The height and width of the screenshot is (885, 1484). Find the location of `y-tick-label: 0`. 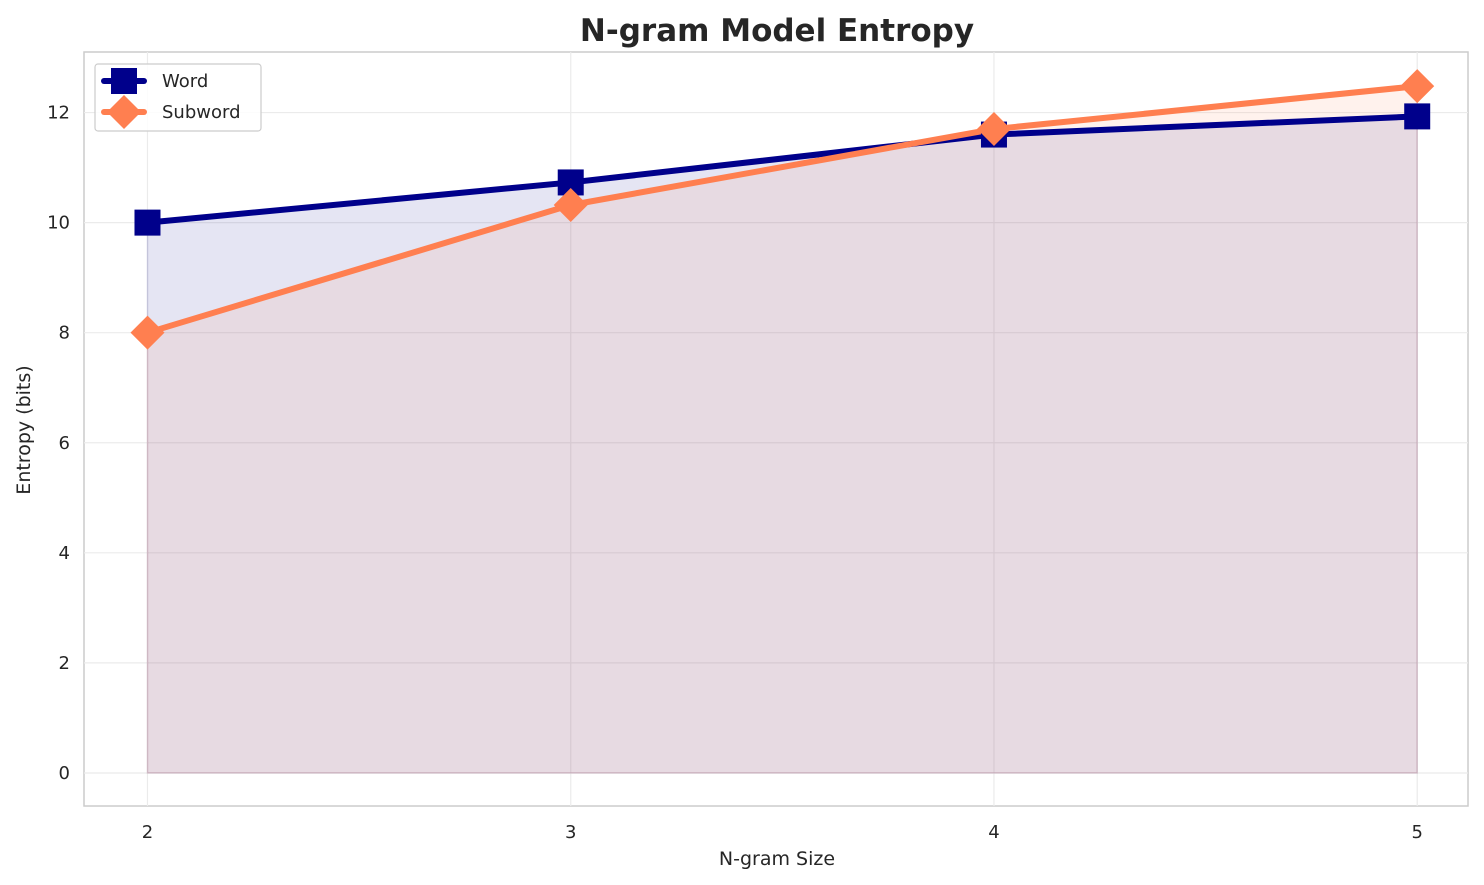

y-tick-label: 0 is located at coordinates (64, 773).